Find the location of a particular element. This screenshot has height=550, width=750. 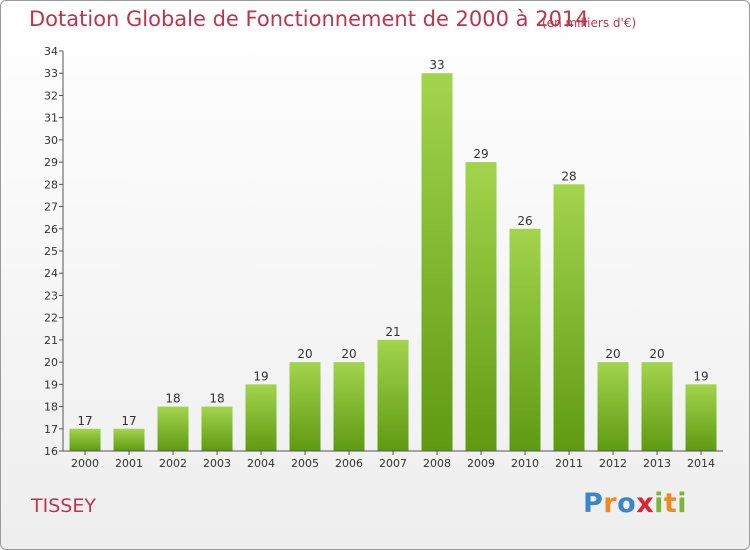

logo-letter: t is located at coordinates (670, 503).